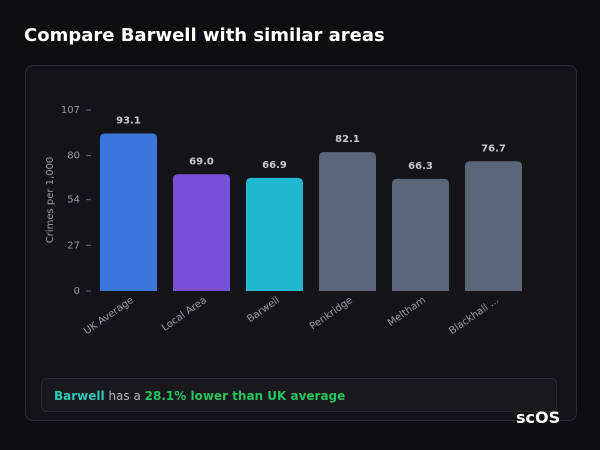 Image resolution: width=600 pixels, height=450 pixels. Describe the element at coordinates (263, 310) in the screenshot. I see `x-tick-label: Barwell` at that location.